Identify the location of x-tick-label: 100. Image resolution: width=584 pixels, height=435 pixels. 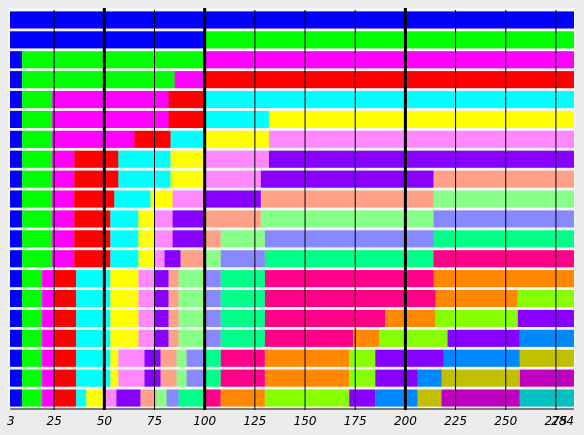
(204, 421).